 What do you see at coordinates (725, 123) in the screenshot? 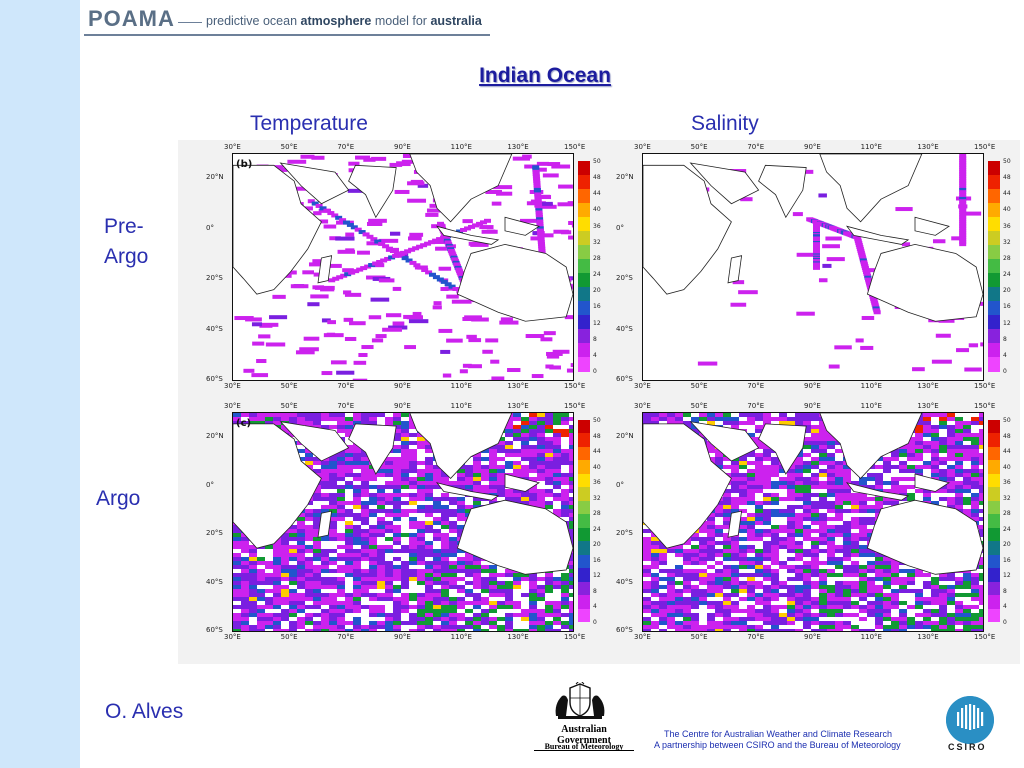
I see `column-heading-salinity: Salinity` at bounding box center [725, 123].